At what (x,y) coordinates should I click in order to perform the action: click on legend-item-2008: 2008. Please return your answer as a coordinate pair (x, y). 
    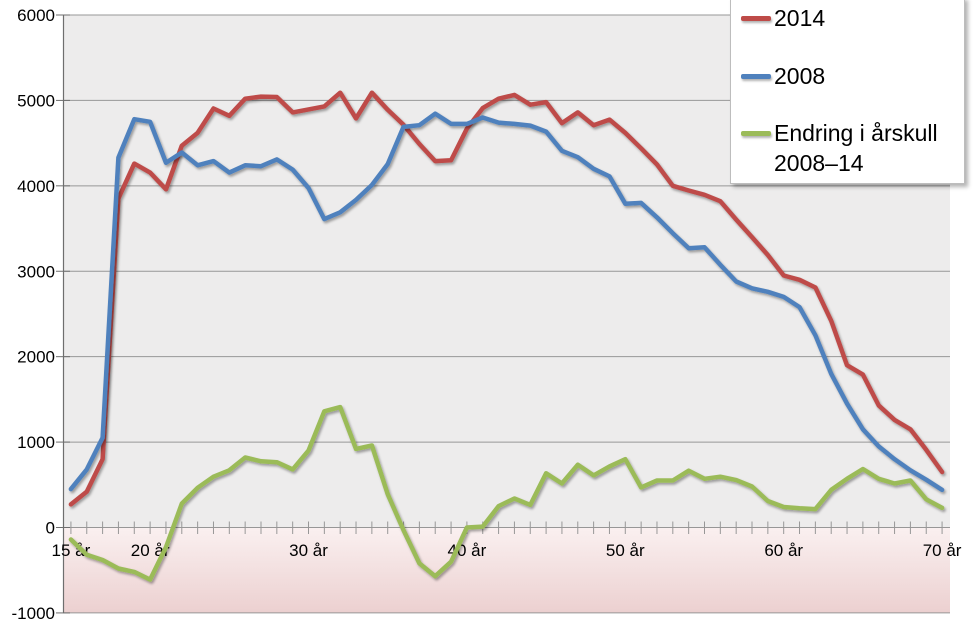
    Looking at the image, I should click on (850, 76).